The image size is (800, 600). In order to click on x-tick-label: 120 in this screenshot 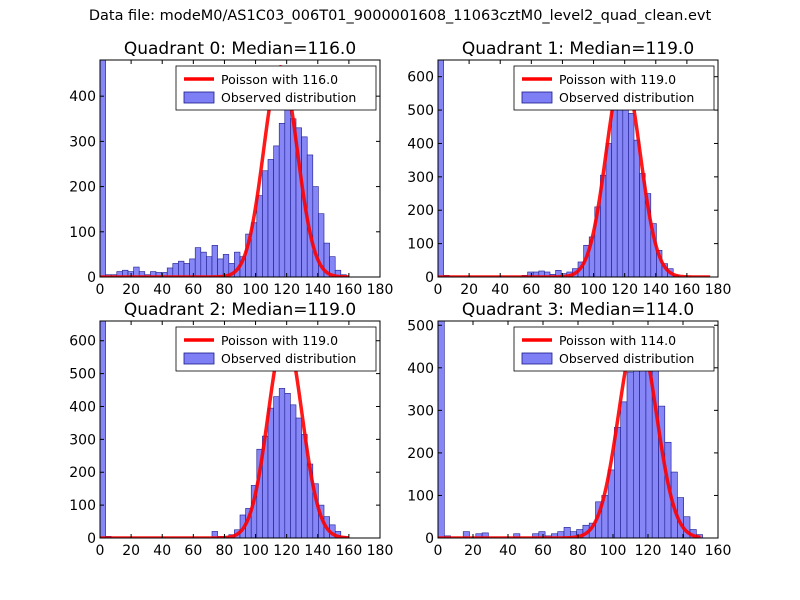, I will do `click(648, 551)`.